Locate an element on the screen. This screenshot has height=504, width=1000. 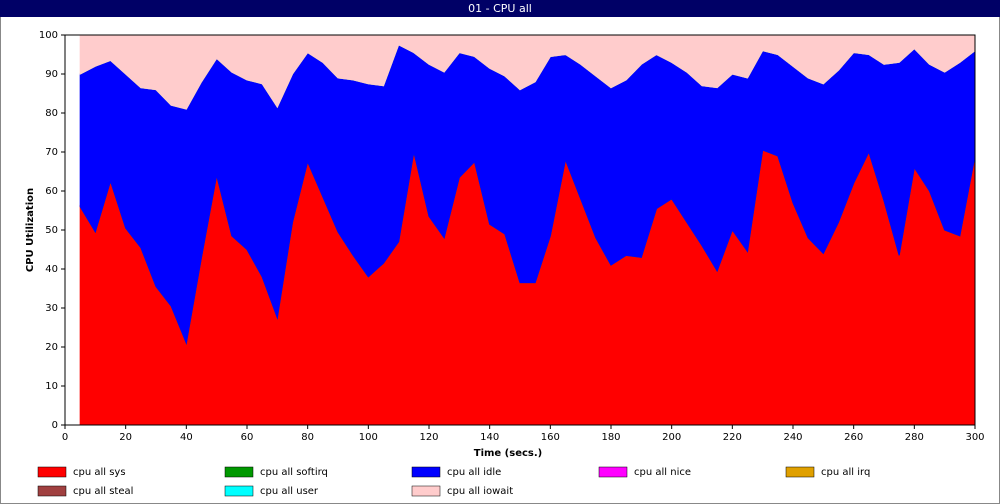
legend-label: cpu all nice is located at coordinates (662, 472).